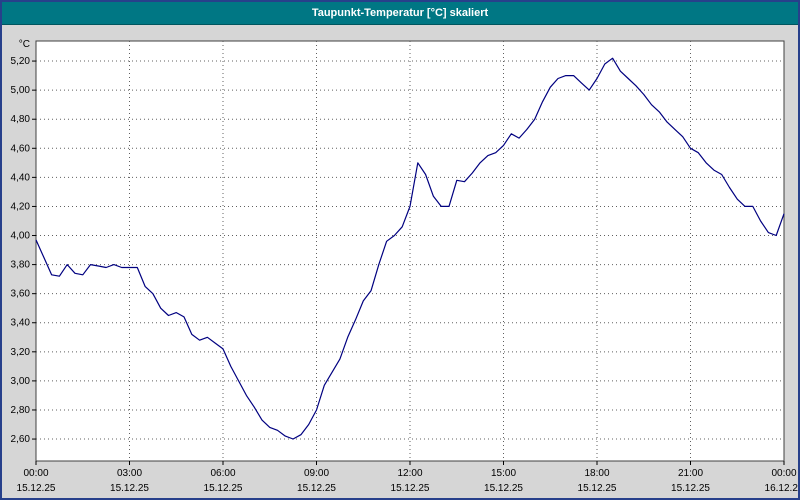  I want to click on svg-text: 2,60, so click(21, 439).